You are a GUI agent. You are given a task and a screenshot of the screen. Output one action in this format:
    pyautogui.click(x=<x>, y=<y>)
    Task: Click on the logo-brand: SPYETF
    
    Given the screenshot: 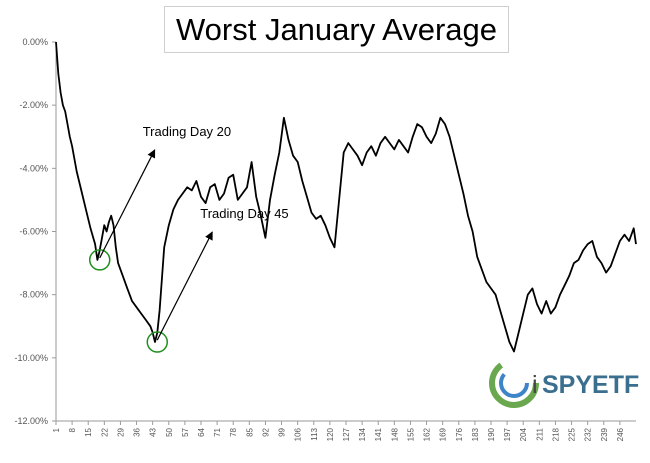 What is the action you would take?
    pyautogui.click(x=590, y=385)
    